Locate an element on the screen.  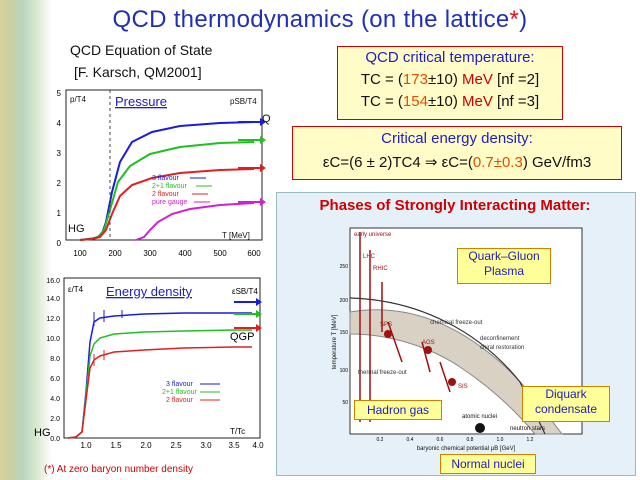
energy-ytick-0: 0.0 is located at coordinates (55, 439).